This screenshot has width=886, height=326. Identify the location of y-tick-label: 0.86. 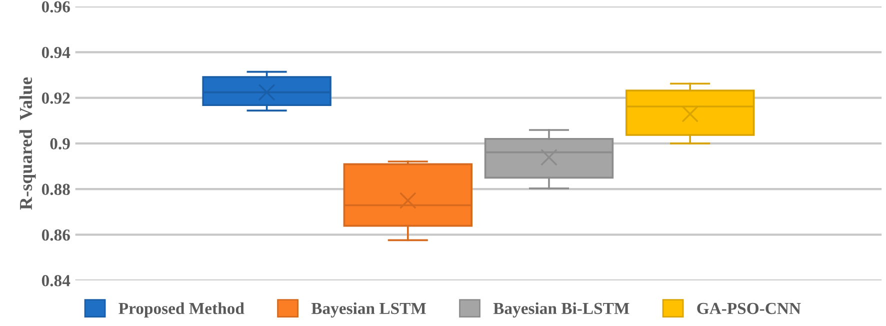
(56, 235).